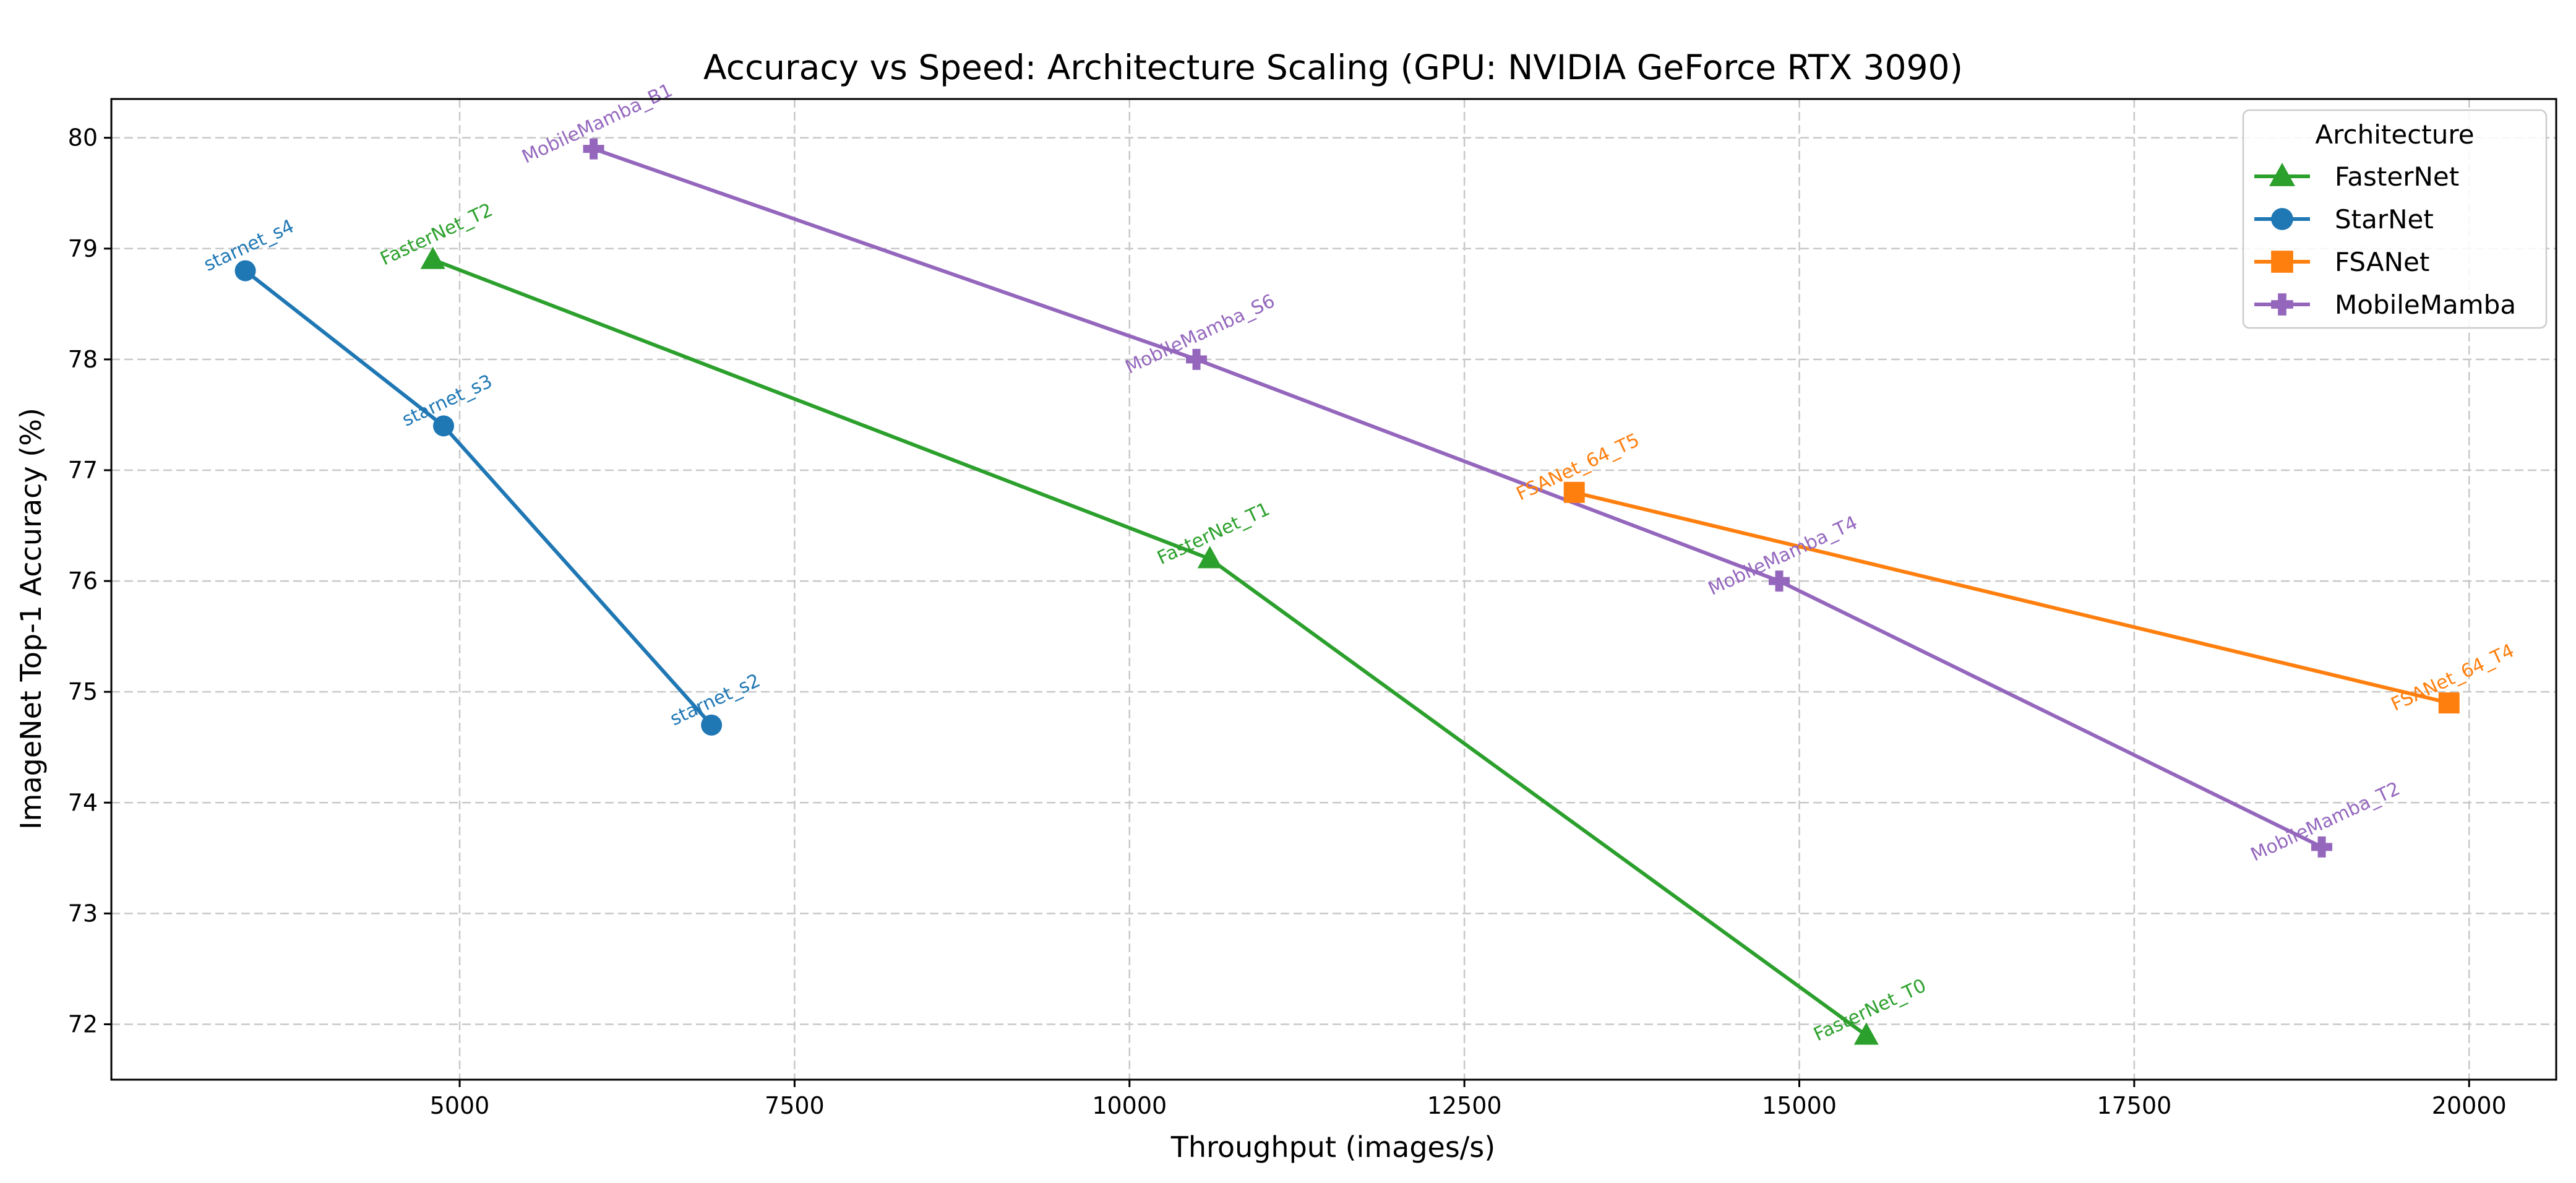 Image resolution: width=2576 pixels, height=1183 pixels. I want to click on x-axis-ticks: 5000 7500 10000 12500 15000 17500 20000, so click(1468, 1099).